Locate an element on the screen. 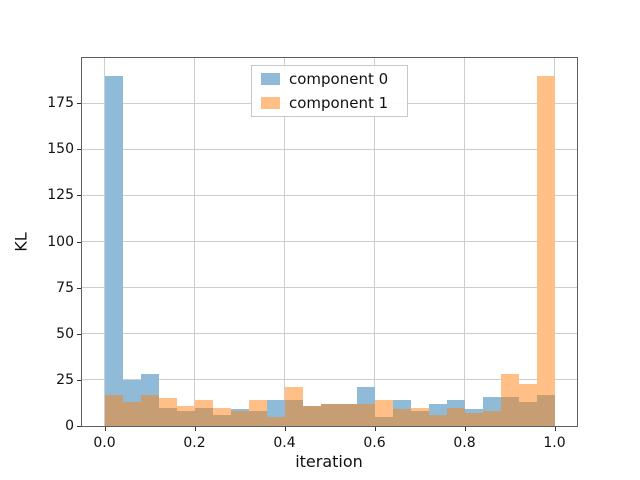 The width and height of the screenshot is (640, 480). x-tick-label: 0.8 is located at coordinates (464, 443).